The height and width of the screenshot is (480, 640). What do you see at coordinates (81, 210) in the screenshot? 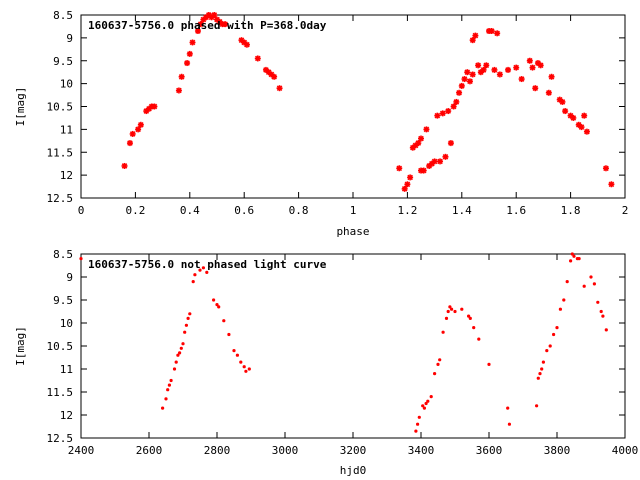
I see `x-tick-label: 0` at bounding box center [81, 210].